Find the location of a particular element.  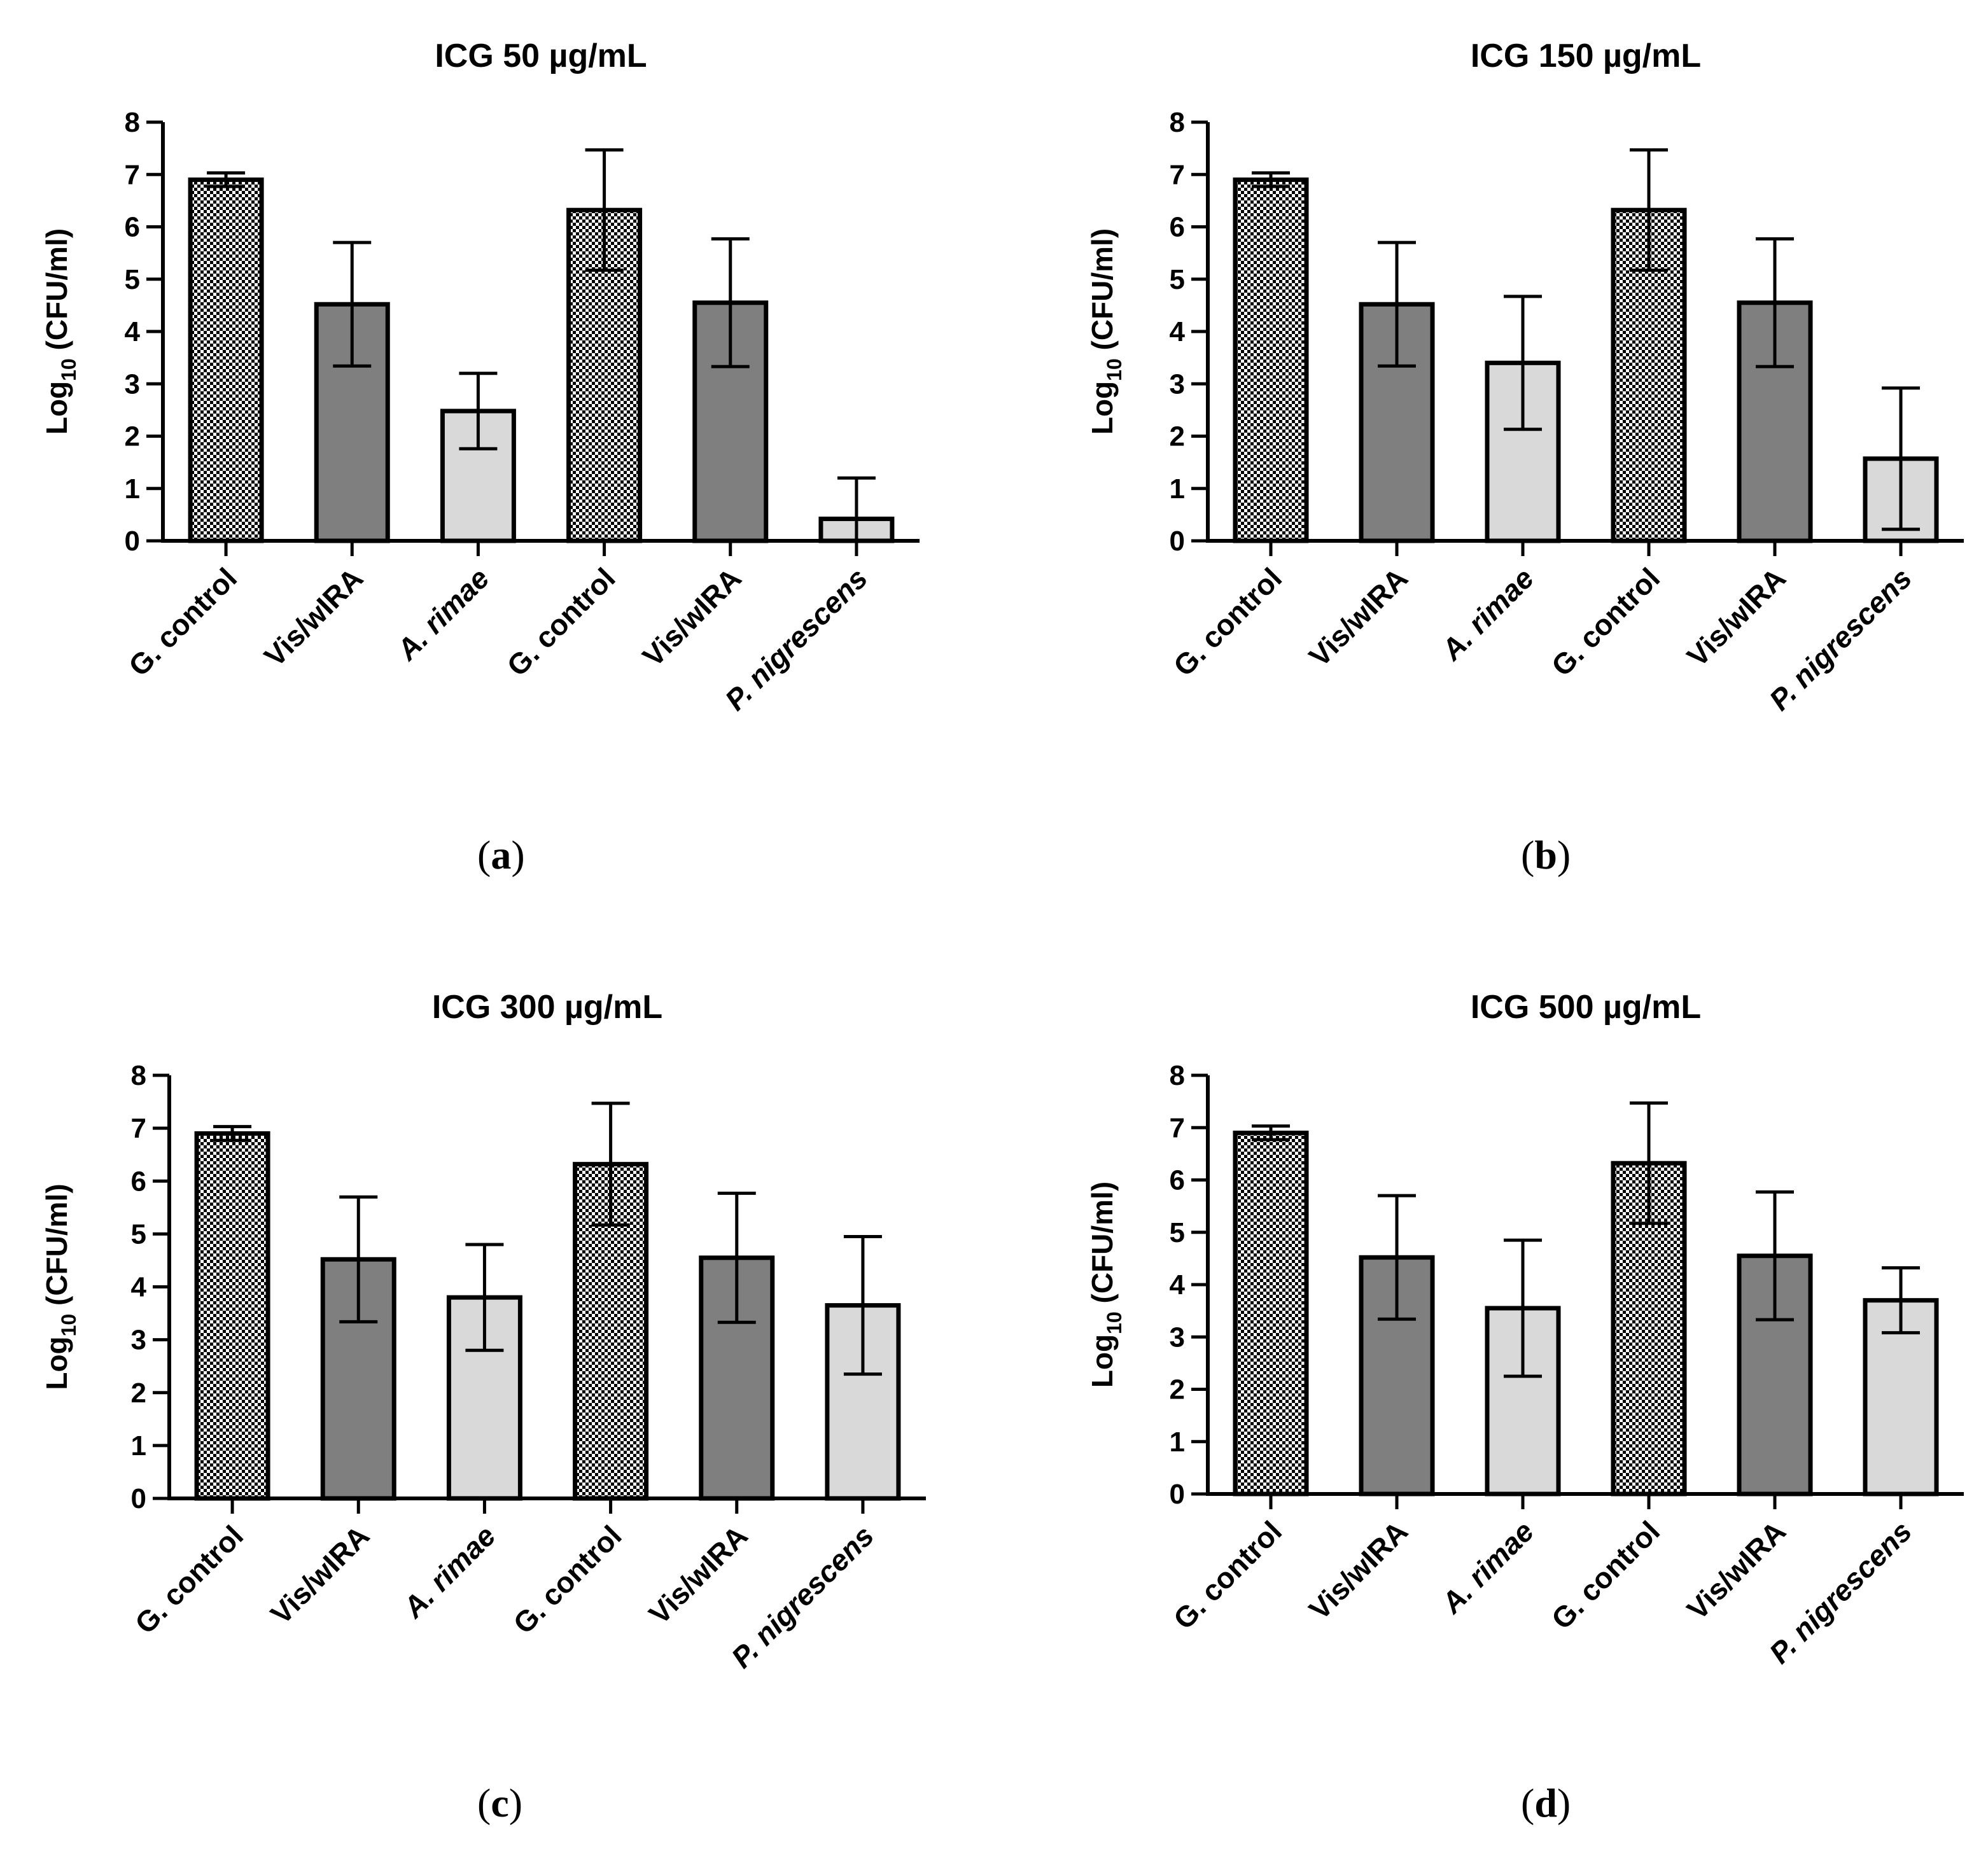

panel-letter: (c) is located at coordinates (499, 1802).